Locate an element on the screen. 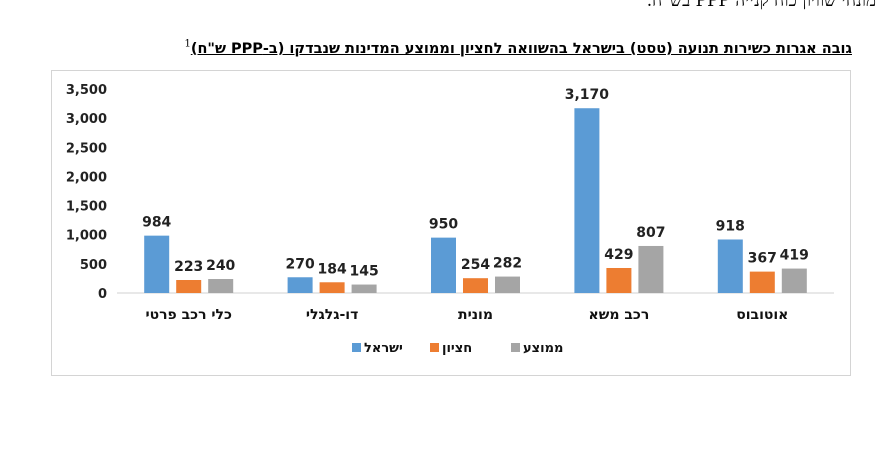 This screenshot has width=880, height=460. data-label: 984 is located at coordinates (156, 223).